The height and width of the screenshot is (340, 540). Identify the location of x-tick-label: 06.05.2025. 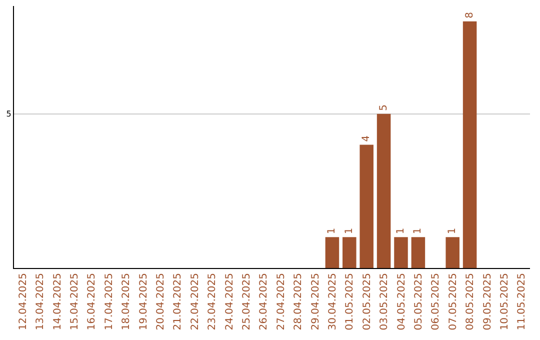
(436, 301).